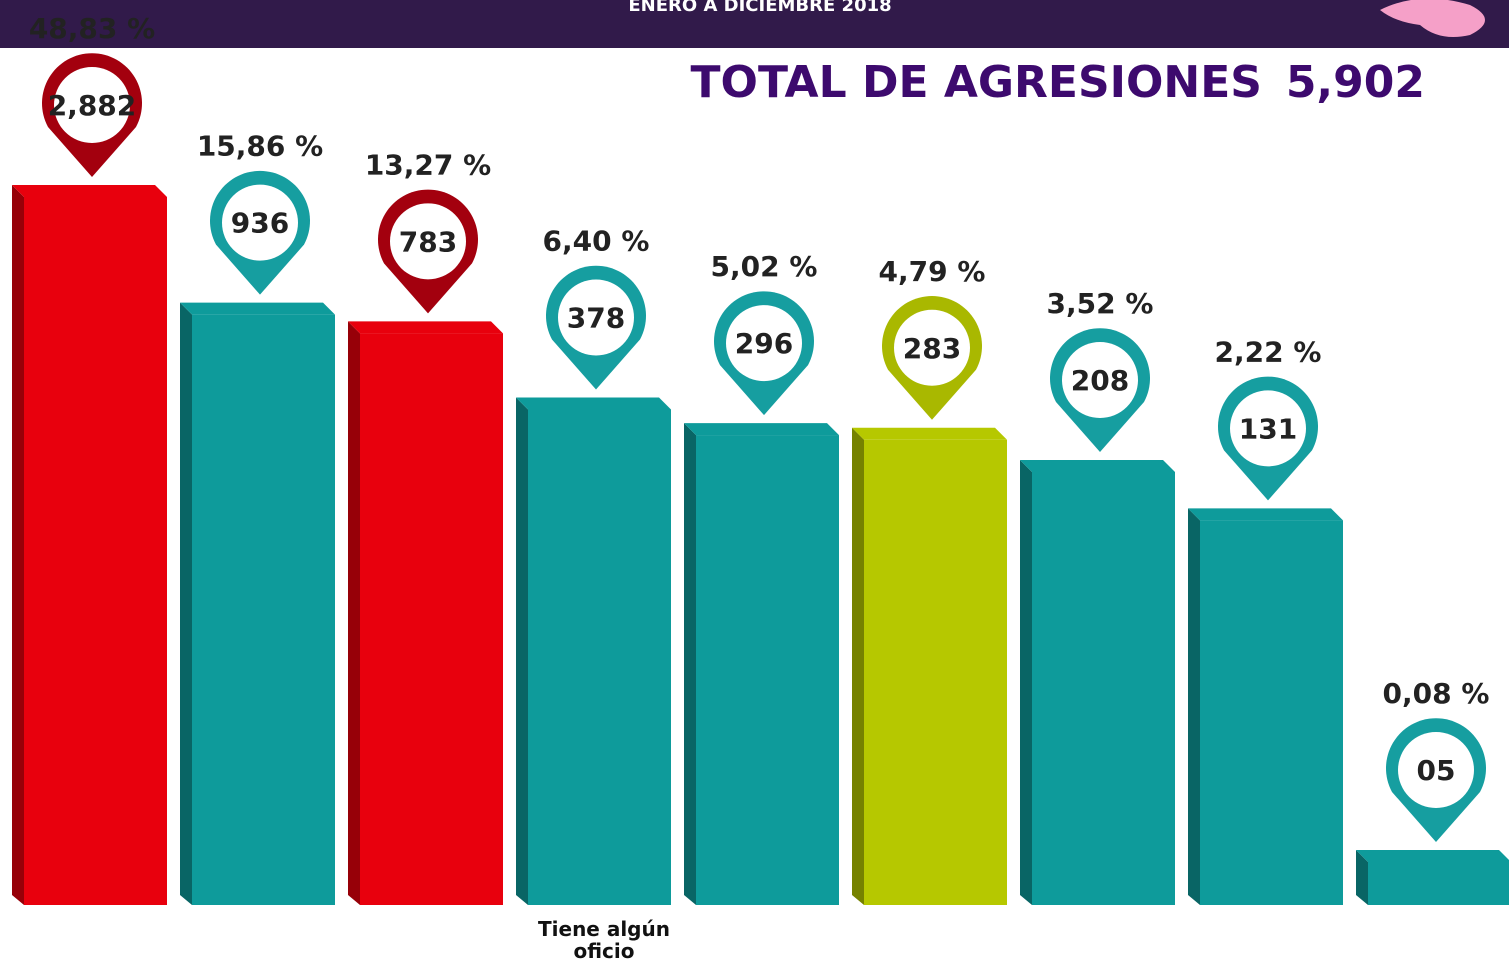  I want to click on percent-label: 13,27 %, so click(428, 164).